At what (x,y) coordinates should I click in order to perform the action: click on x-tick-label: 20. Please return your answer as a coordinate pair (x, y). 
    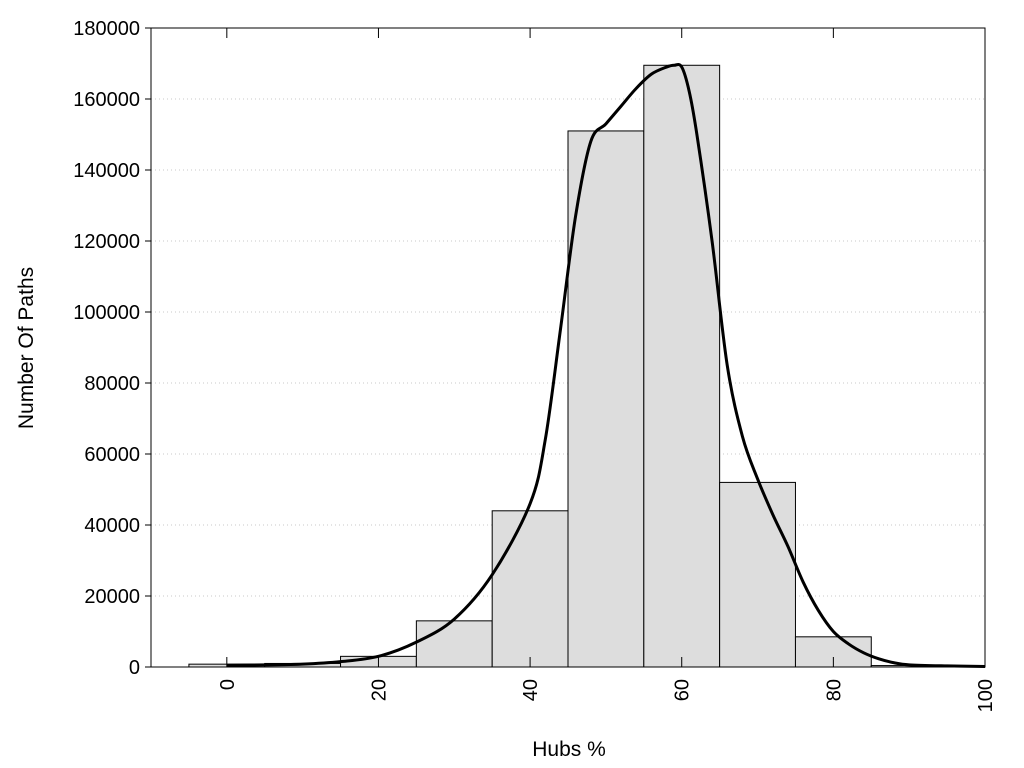
    Looking at the image, I should click on (379, 690).